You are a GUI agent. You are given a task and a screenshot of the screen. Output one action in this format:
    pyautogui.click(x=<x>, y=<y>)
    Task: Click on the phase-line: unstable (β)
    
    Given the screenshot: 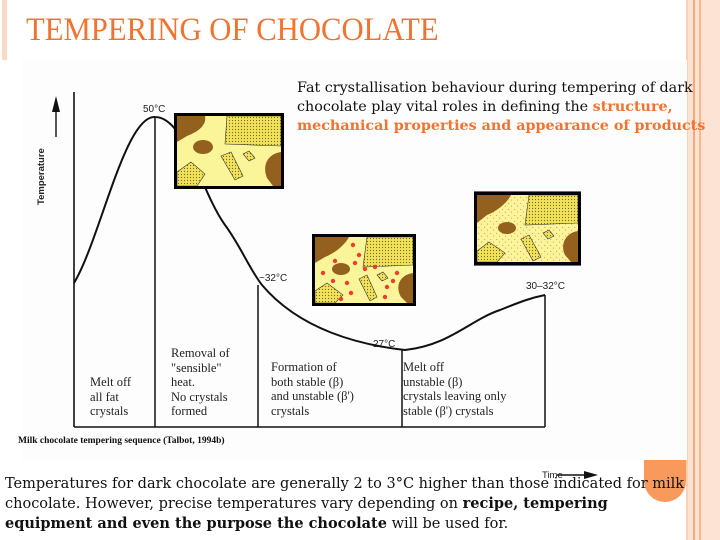 What is the action you would take?
    pyautogui.click(x=433, y=381)
    